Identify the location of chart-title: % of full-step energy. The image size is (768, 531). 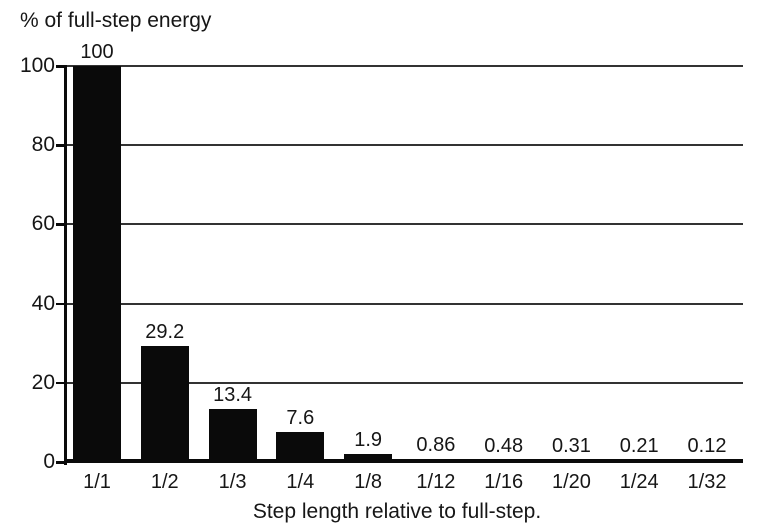
(116, 20).